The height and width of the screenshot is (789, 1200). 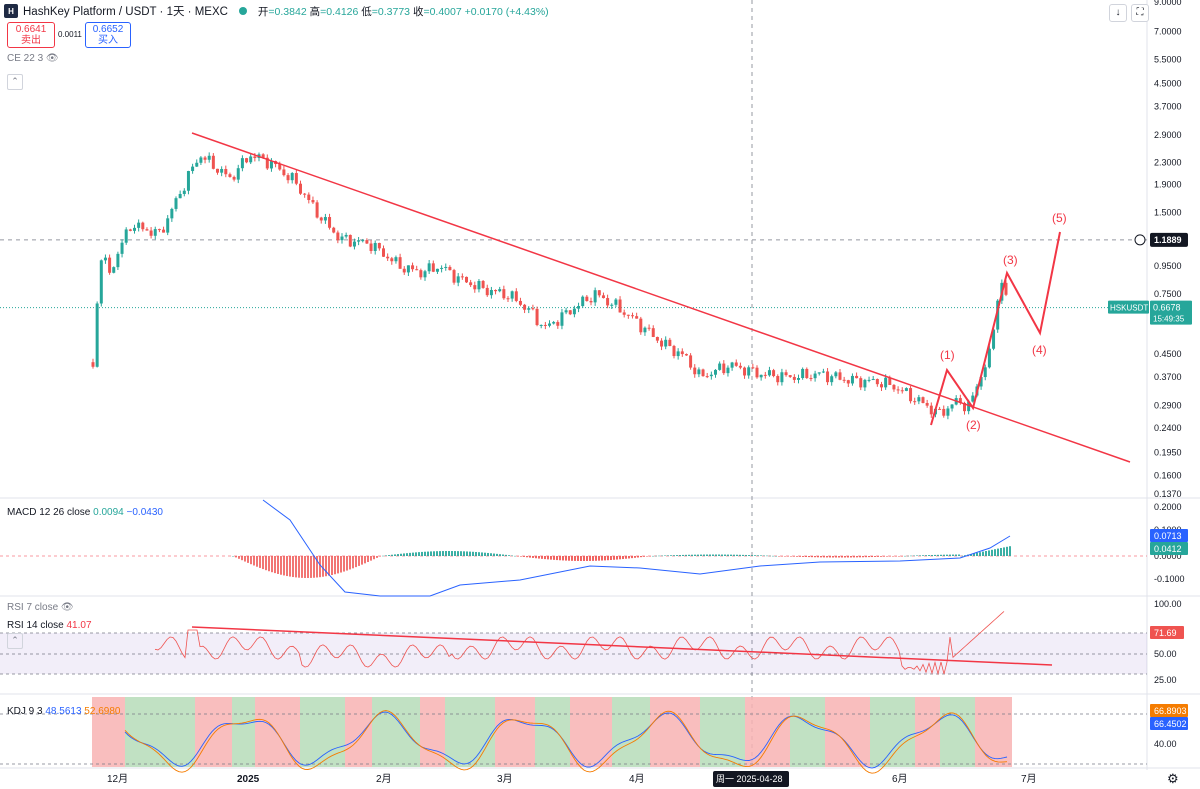 I want to click on fullscreen-icon: ⛶, so click(x=1140, y=13).